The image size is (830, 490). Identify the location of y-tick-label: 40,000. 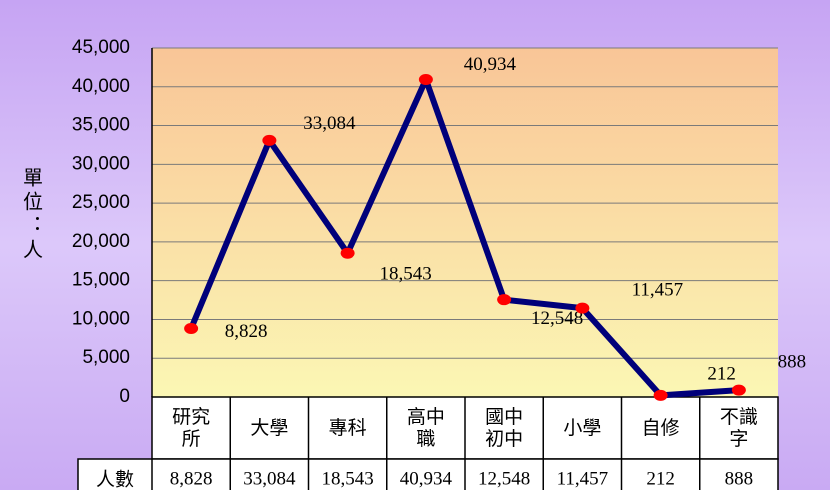
(101, 86).